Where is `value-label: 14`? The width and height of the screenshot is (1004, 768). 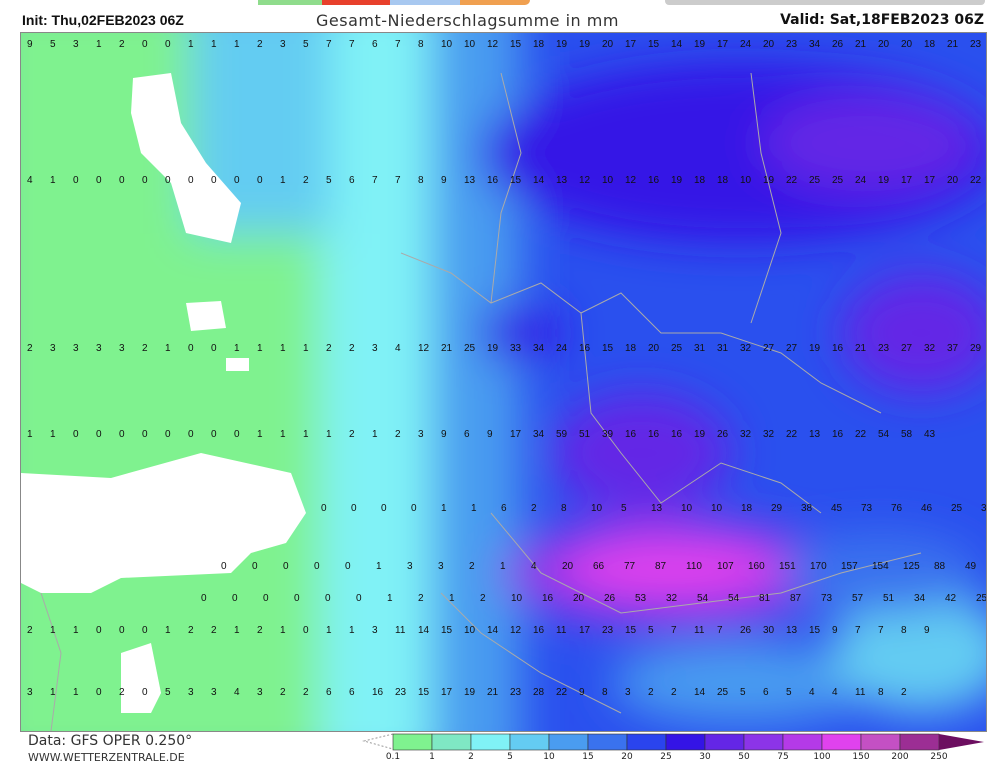
value-label: 14 is located at coordinates (424, 630).